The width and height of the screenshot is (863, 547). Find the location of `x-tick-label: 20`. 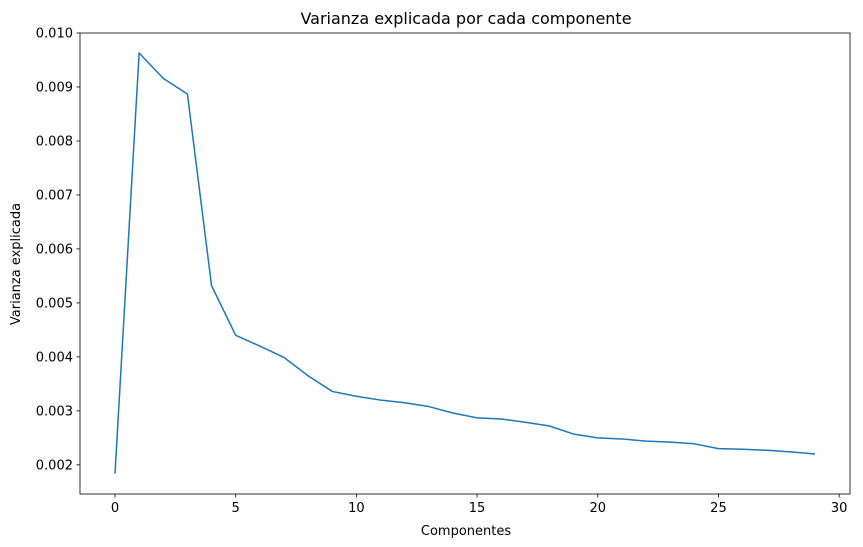

x-tick-label: 20 is located at coordinates (597, 508).